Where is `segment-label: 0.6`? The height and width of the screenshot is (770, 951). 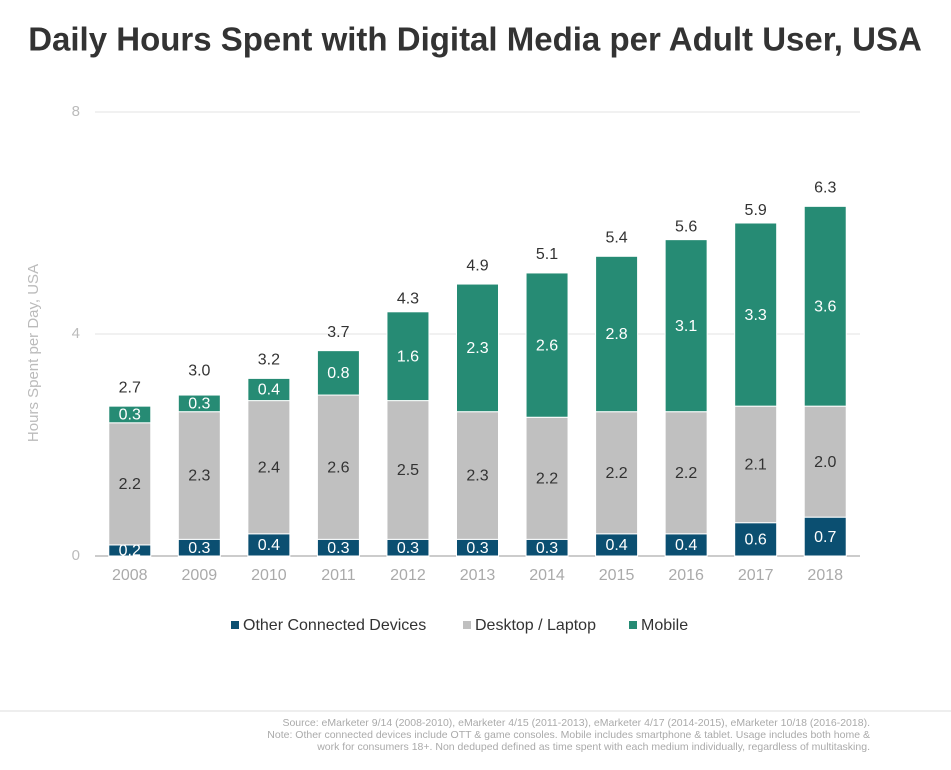
segment-label: 0.6 is located at coordinates (756, 540).